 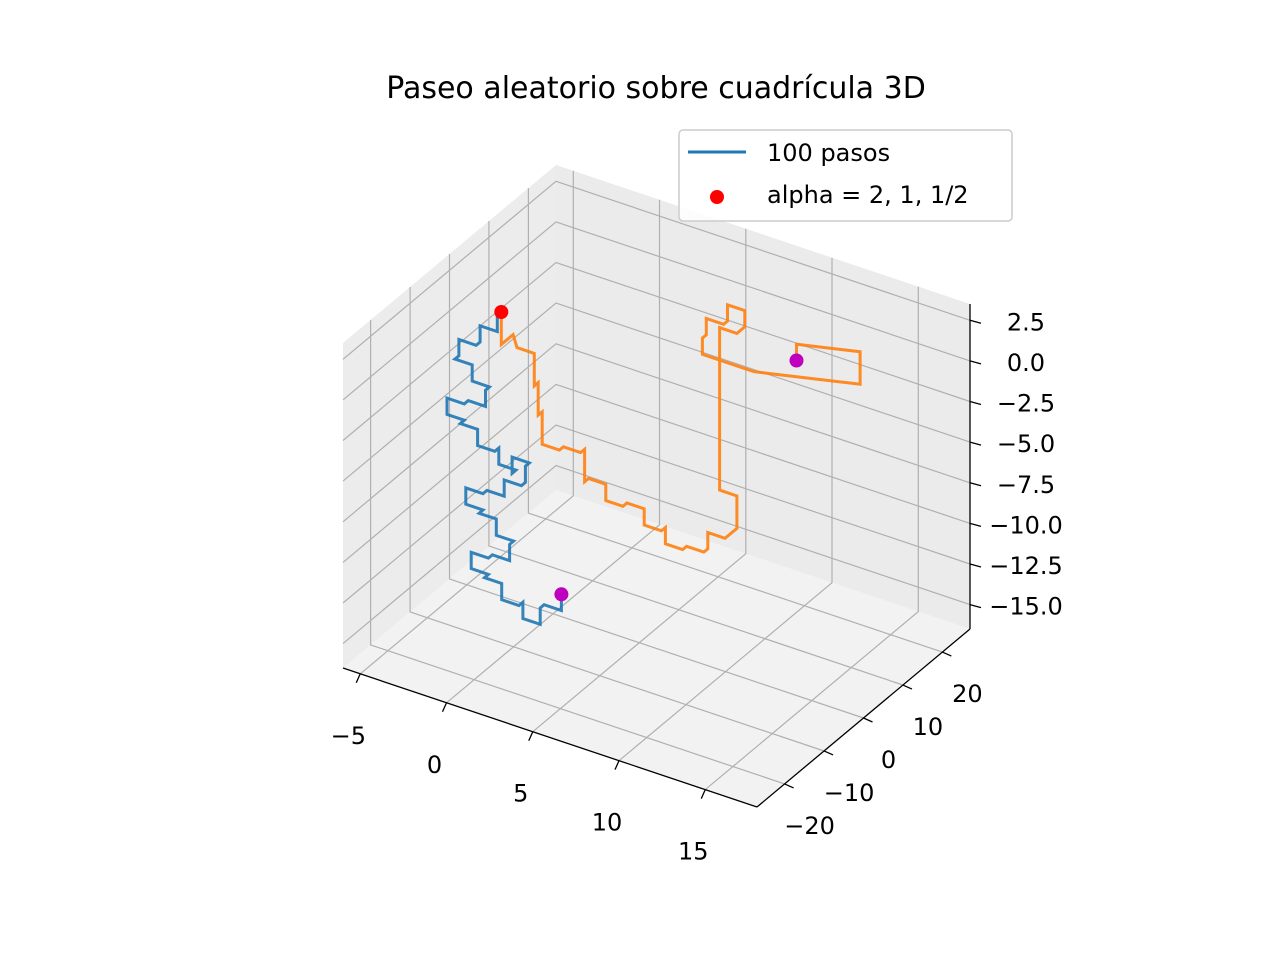 What do you see at coordinates (607, 823) in the screenshot?
I see `x-tick-label: 10` at bounding box center [607, 823].